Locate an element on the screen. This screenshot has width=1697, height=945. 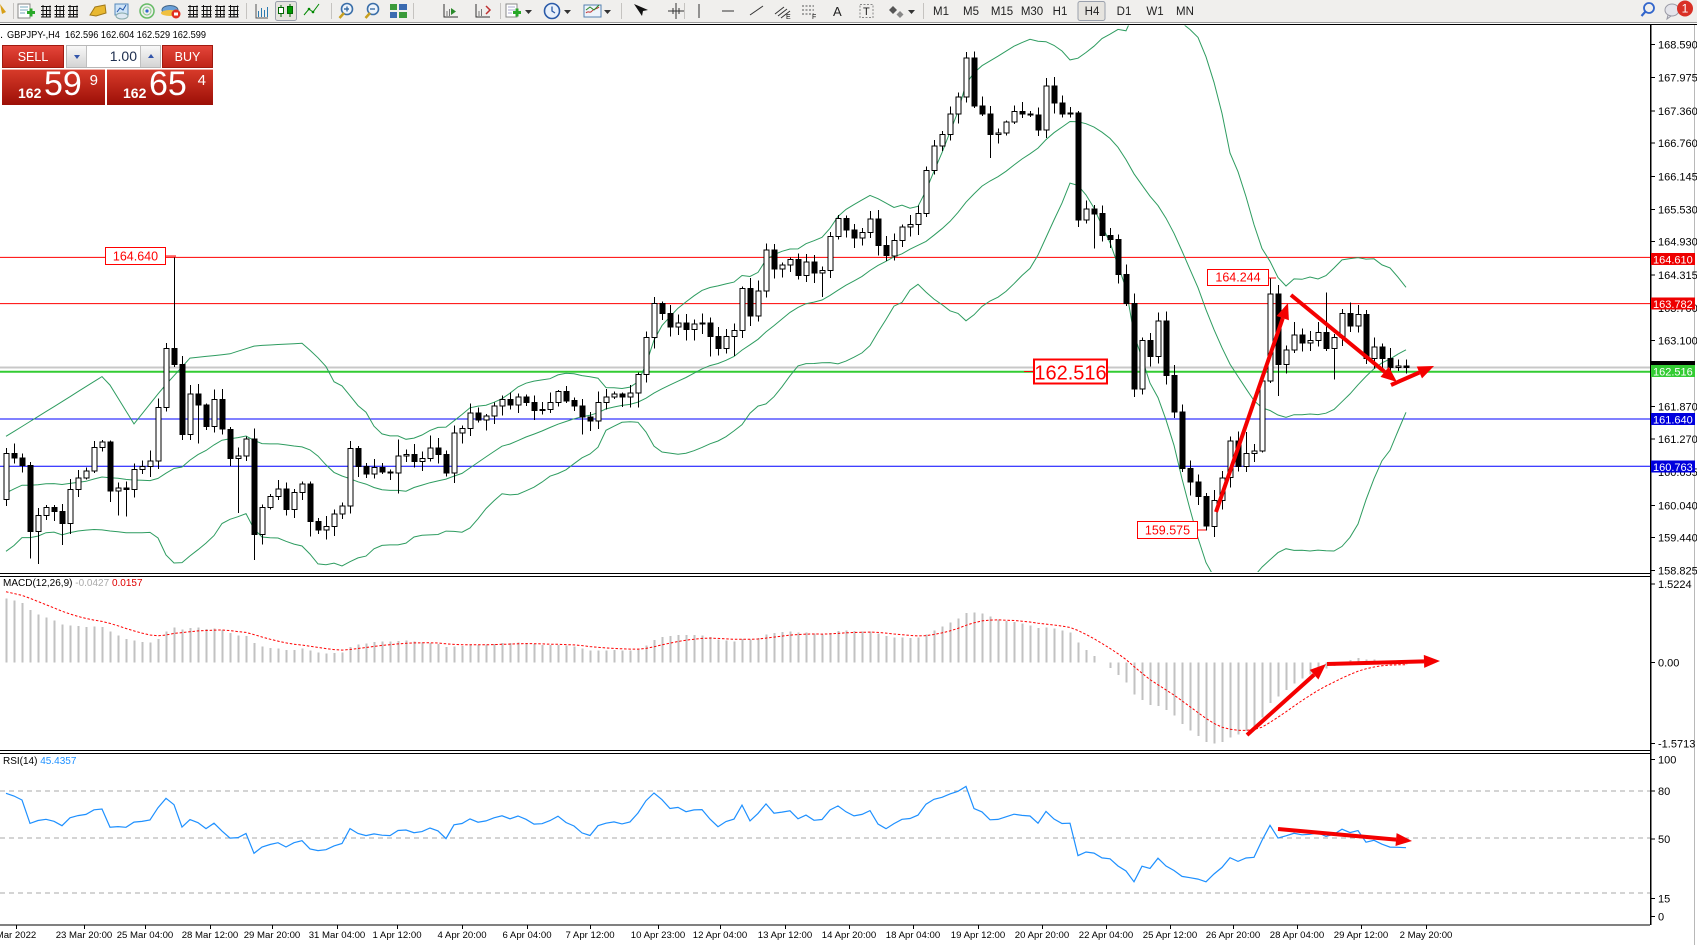
svg-text: 167.360 is located at coordinates (1677, 112).